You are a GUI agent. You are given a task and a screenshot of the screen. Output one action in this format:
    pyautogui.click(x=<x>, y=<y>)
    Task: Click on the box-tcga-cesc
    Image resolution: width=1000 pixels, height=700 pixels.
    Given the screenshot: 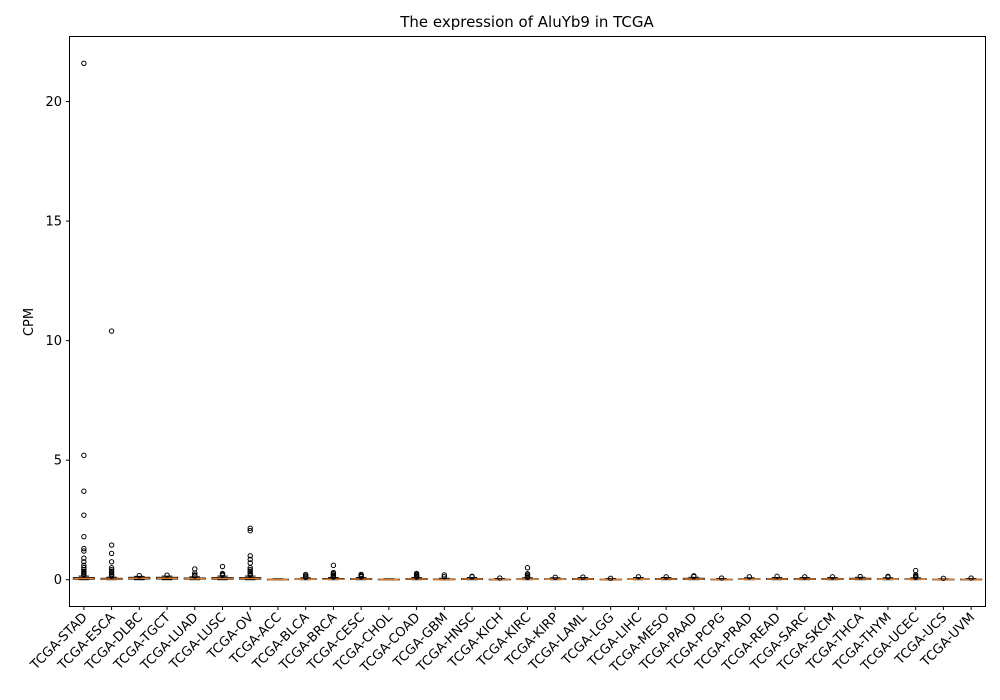 What is the action you would take?
    pyautogui.click(x=361, y=576)
    